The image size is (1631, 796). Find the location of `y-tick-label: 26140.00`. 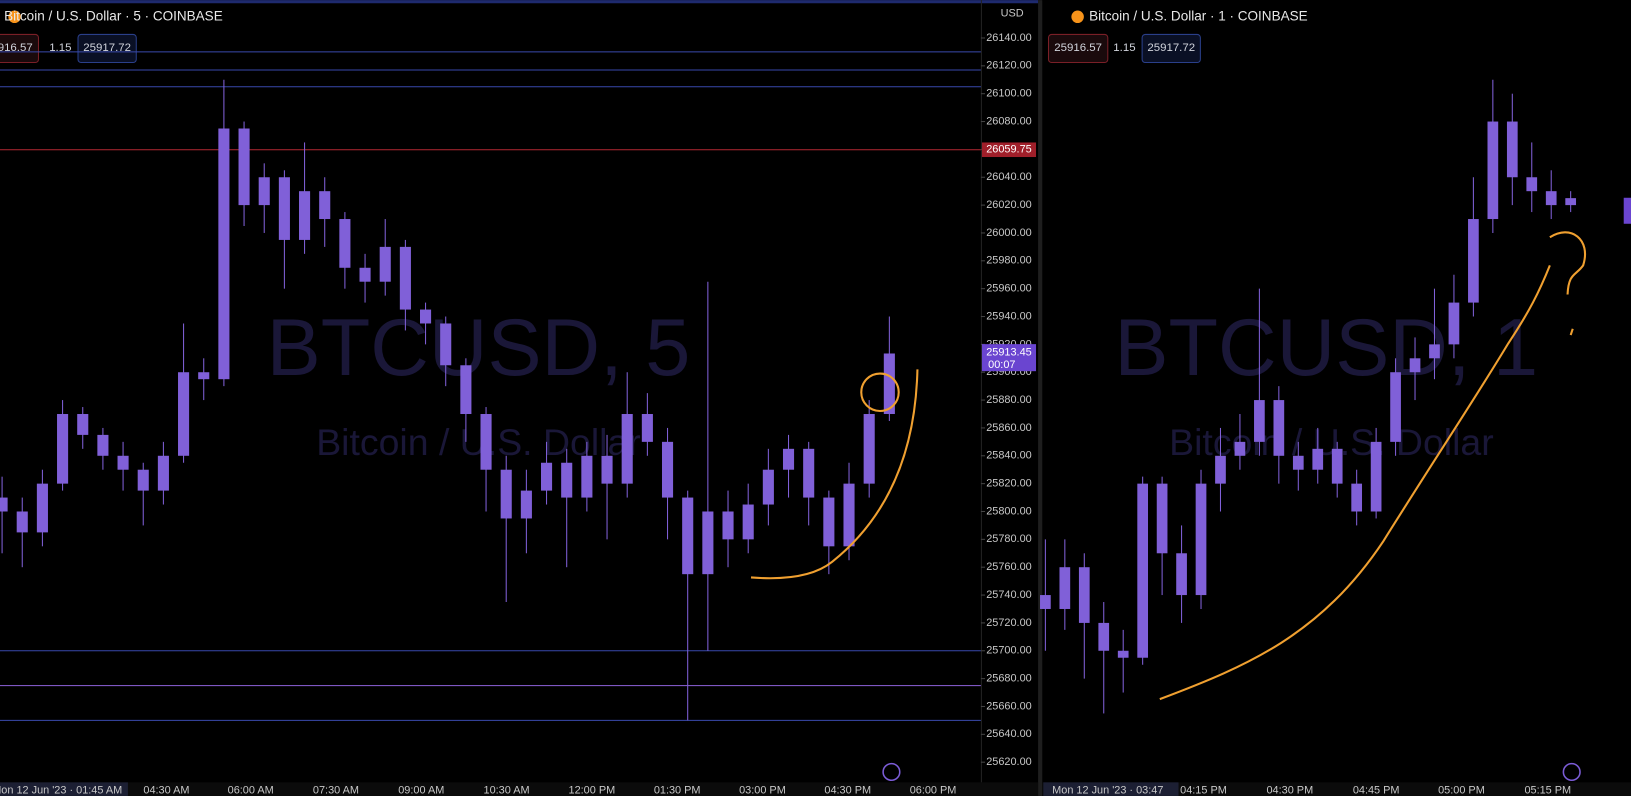

y-tick-label: 26140.00 is located at coordinates (1008, 38).